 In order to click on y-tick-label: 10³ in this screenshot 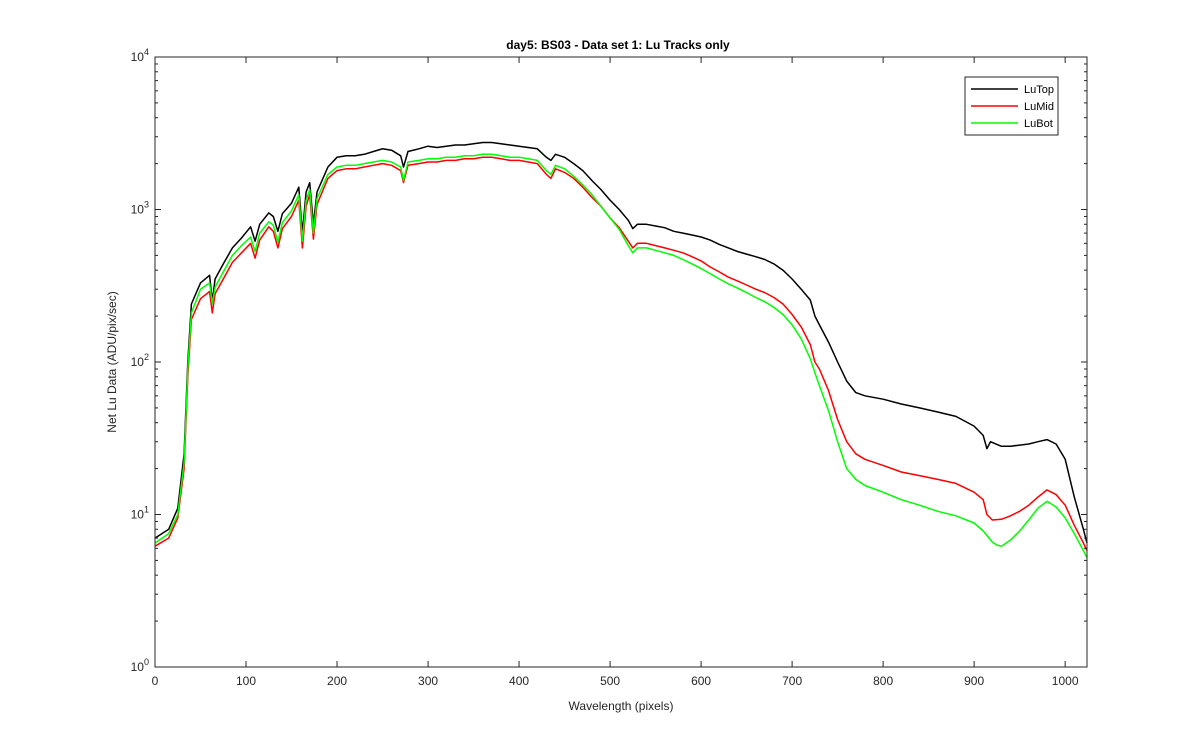, I will do `click(140, 208)`.